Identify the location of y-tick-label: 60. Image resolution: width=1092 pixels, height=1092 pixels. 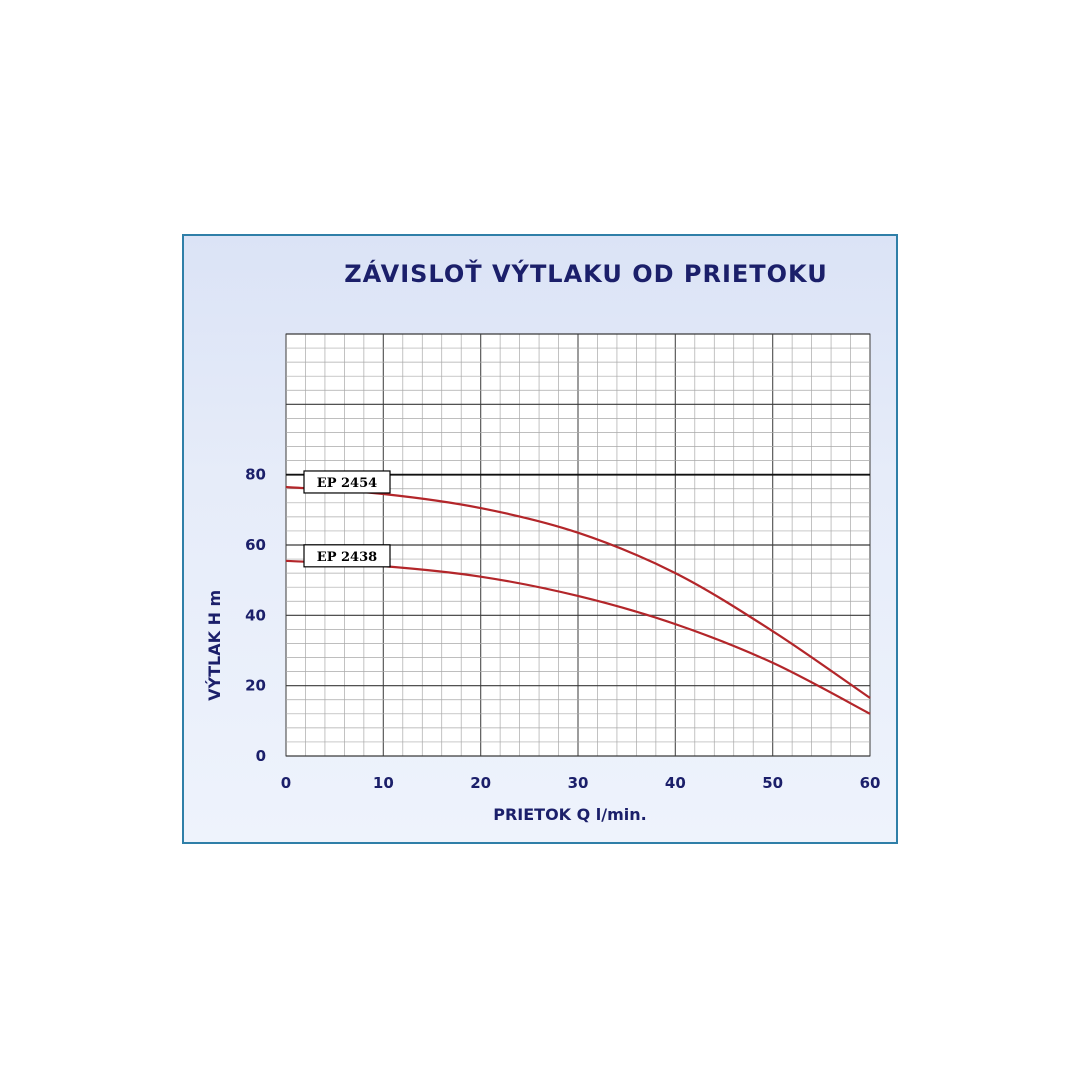
(255, 545).